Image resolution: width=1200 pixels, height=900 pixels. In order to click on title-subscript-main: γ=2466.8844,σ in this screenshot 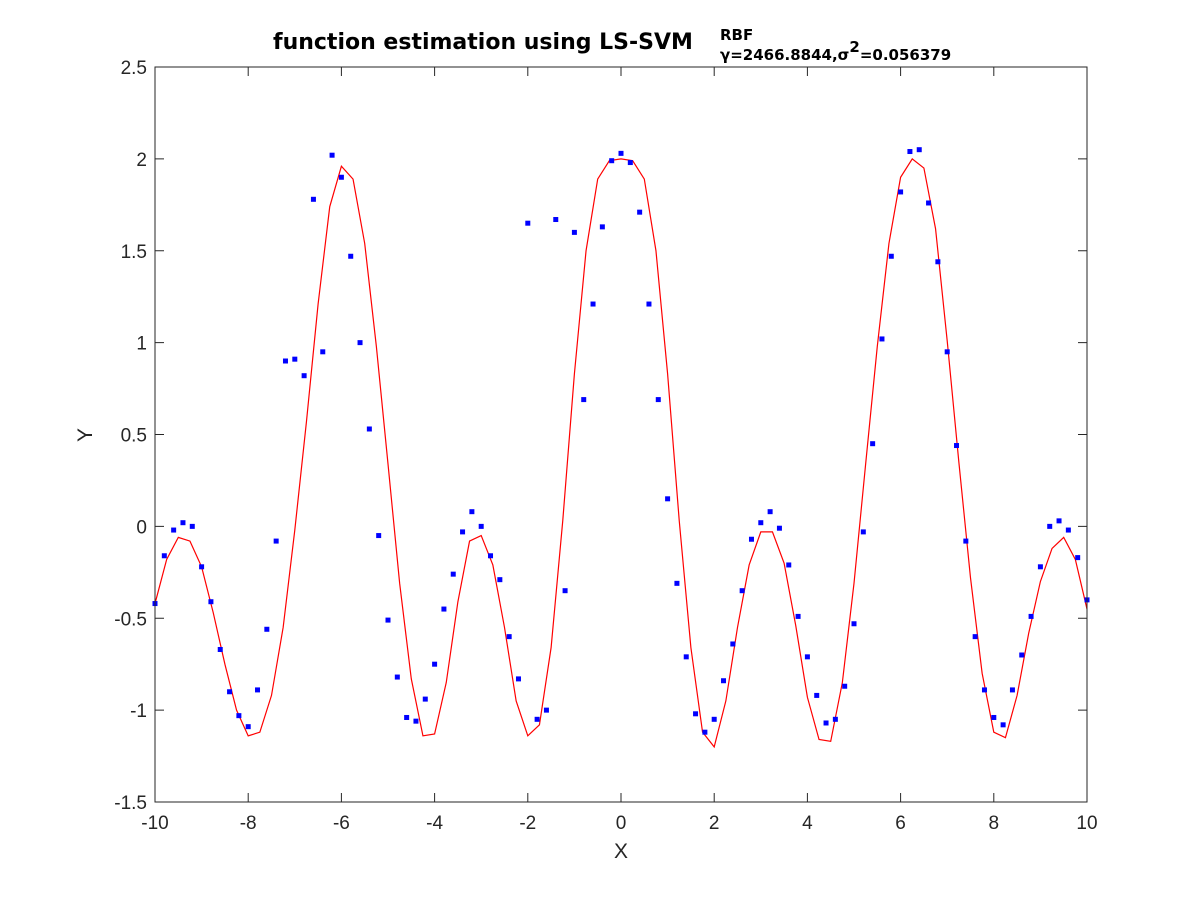, I will do `click(784, 55)`.